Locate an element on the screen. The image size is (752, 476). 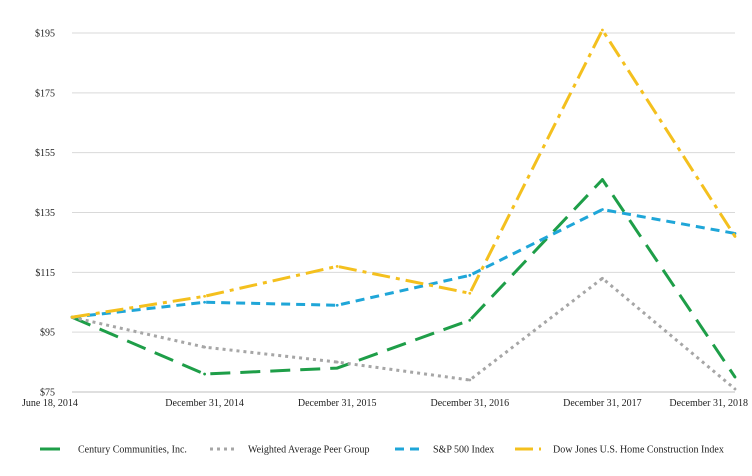
y-tick-label: $115 is located at coordinates (45, 273).